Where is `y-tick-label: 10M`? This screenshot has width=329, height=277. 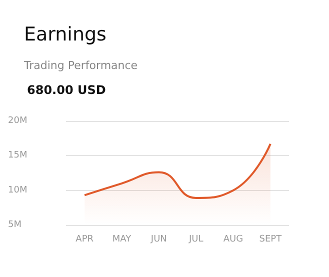
y-tick-label: 10M is located at coordinates (18, 190).